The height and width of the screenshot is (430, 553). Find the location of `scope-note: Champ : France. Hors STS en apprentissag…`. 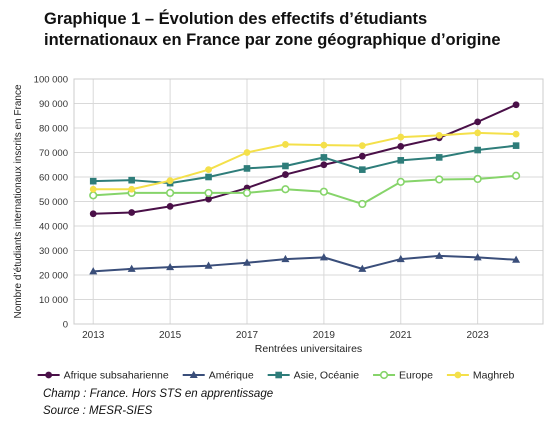

scope-note: Champ : France. Hors STS en apprentissag… is located at coordinates (158, 394).